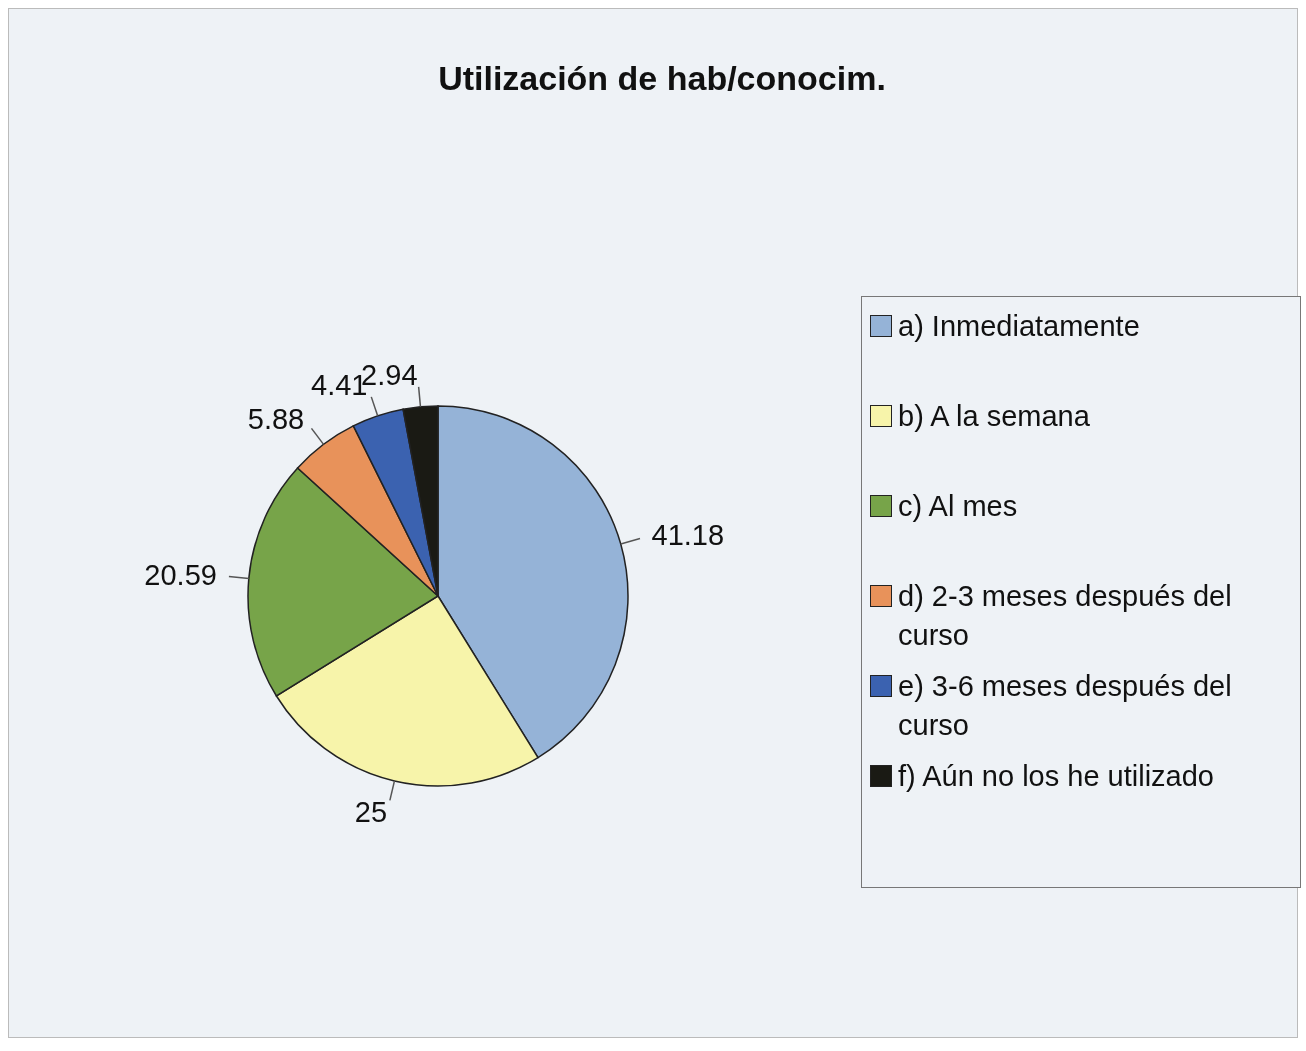 The height and width of the screenshot is (1051, 1306). I want to click on data-label: 41.18, so click(688, 535).